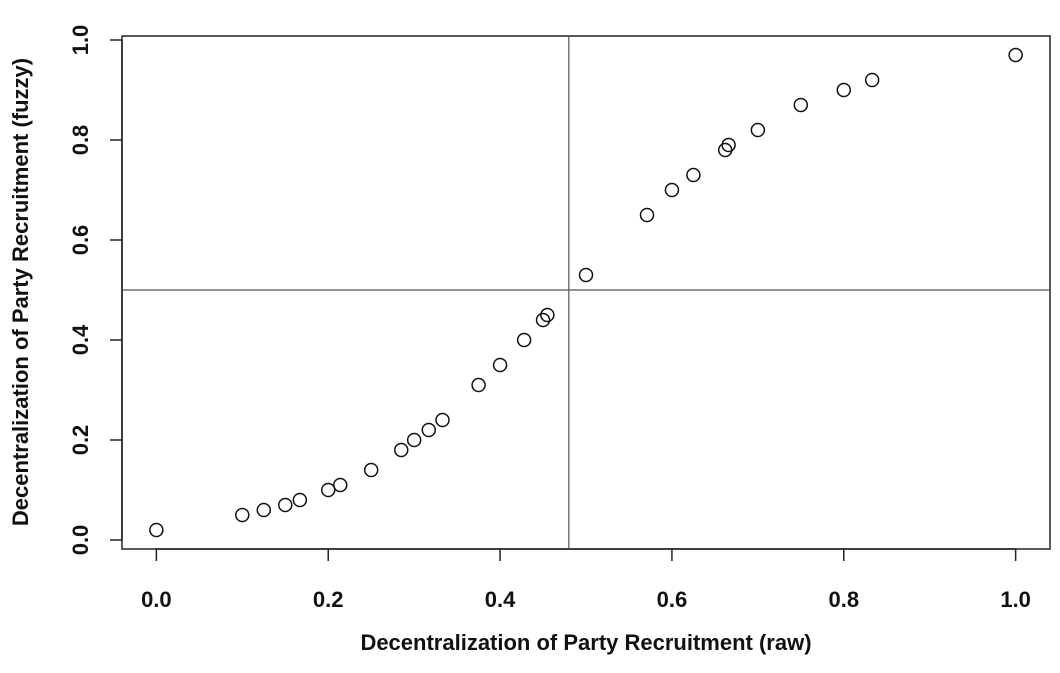 This screenshot has height=673, width=1060. Describe the element at coordinates (156, 599) in the screenshot. I see `x-tick-label: 0.0` at that location.